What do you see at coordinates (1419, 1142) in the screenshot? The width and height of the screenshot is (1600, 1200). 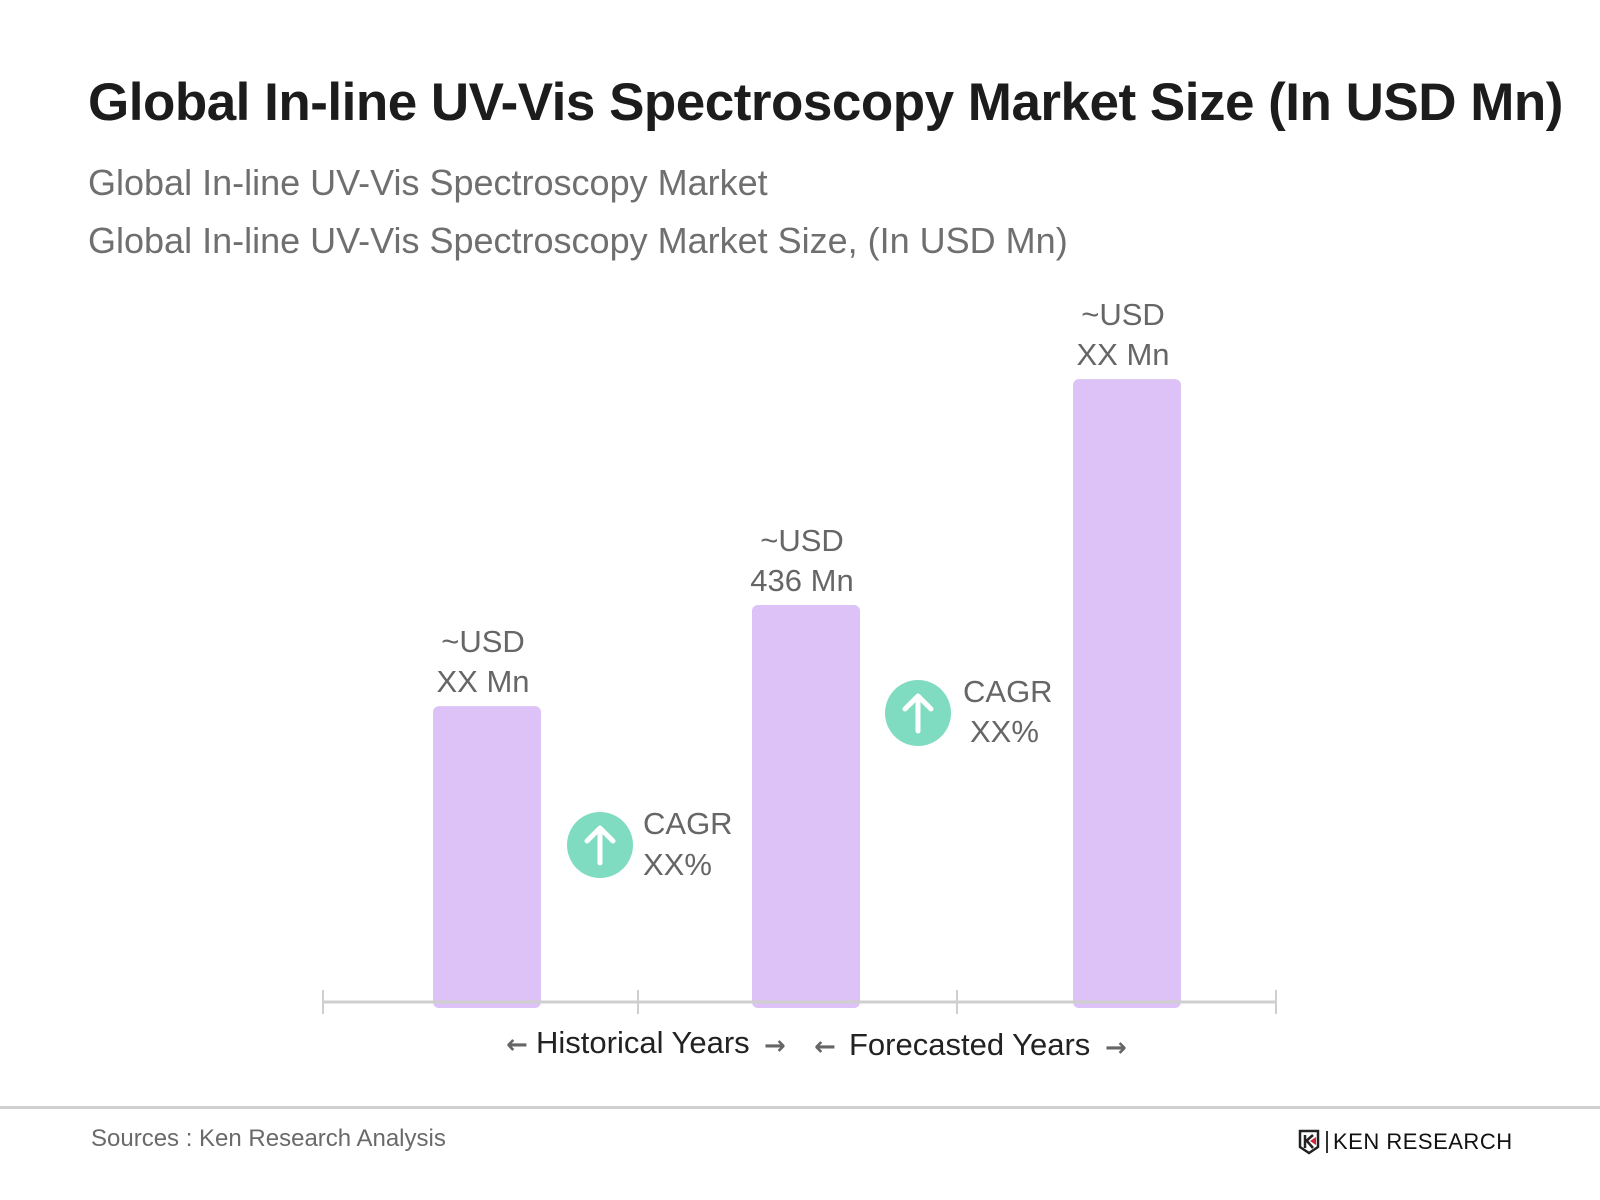 I see `logo-text: KEN RESEARCH` at bounding box center [1419, 1142].